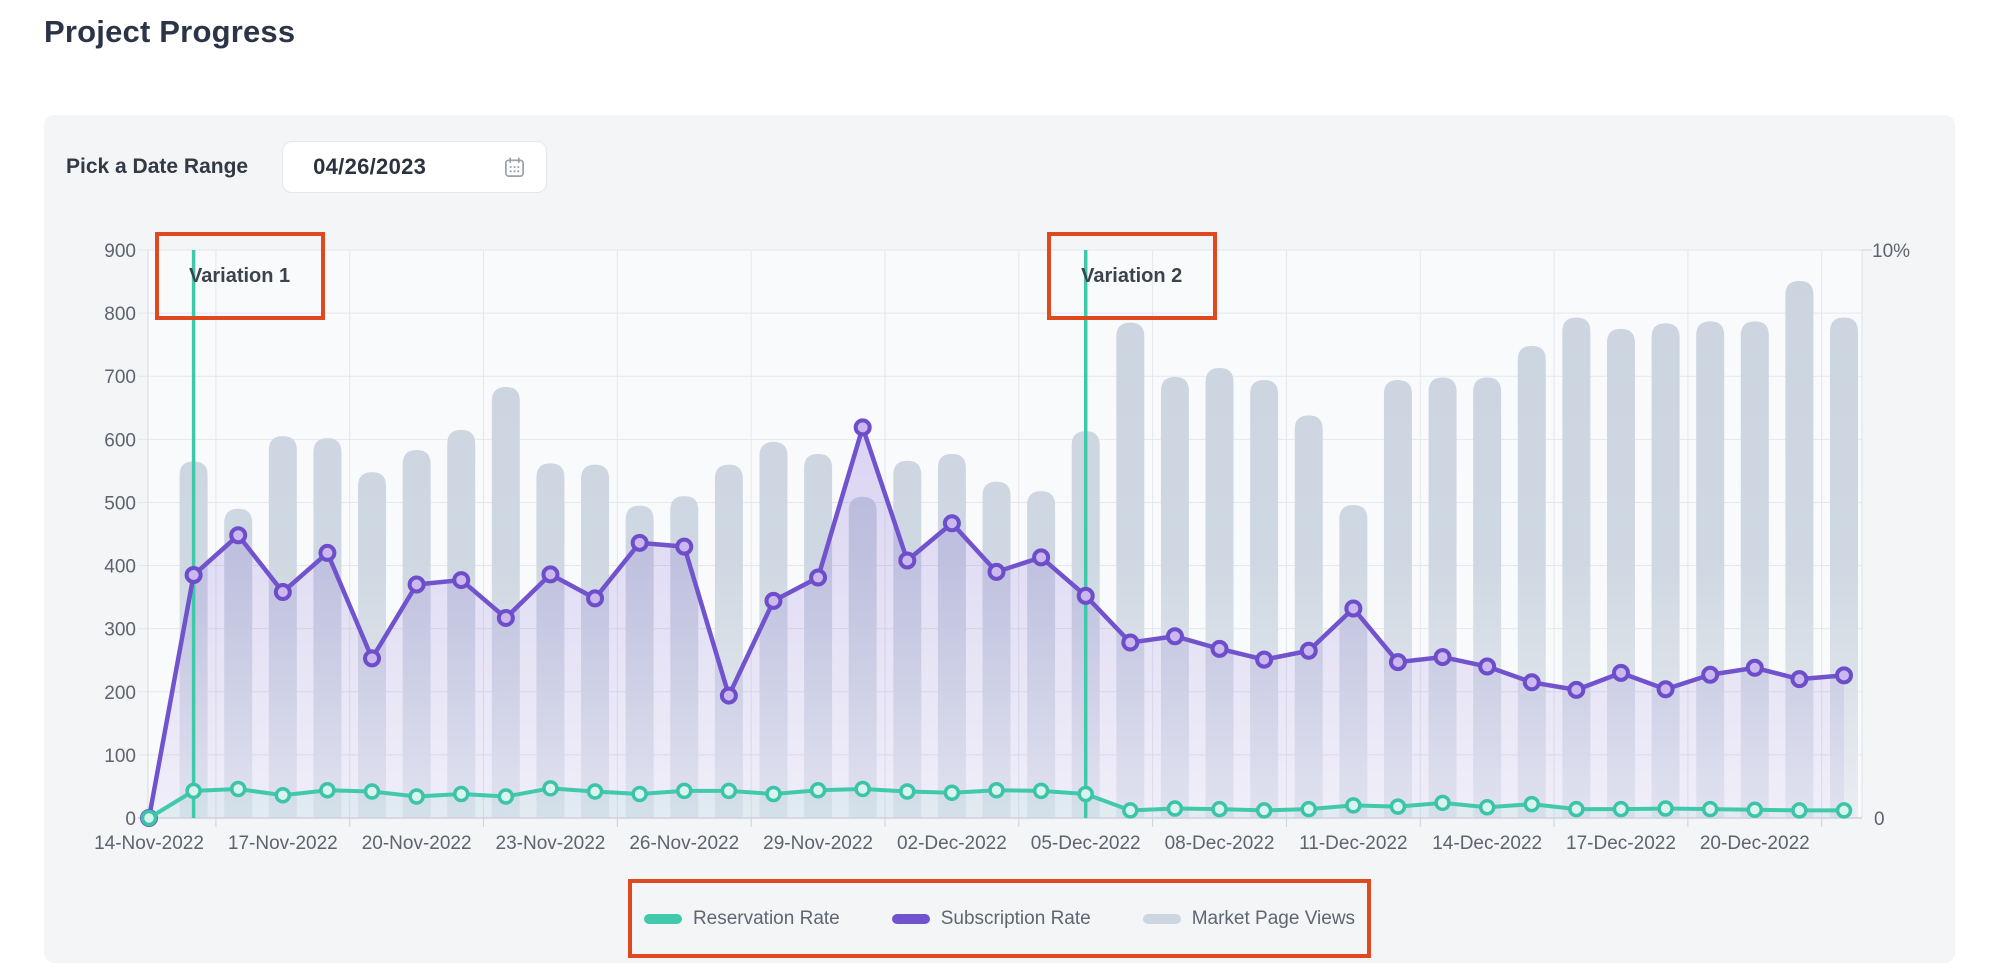  I want to click on svg-text: 20-Dec-2022, so click(1755, 843).